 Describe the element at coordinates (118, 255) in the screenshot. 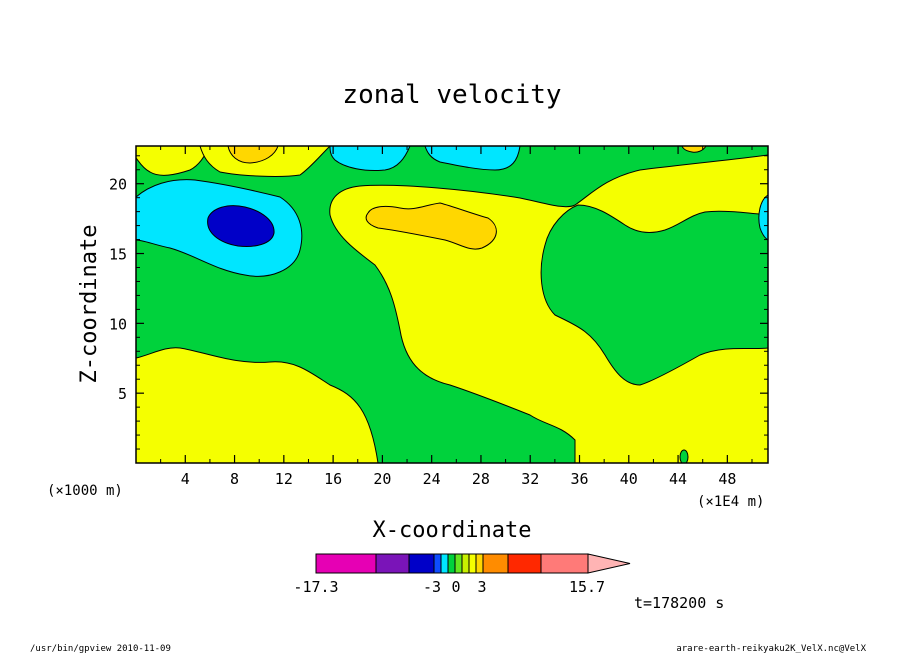

I see `y-tick-label: 15` at that location.